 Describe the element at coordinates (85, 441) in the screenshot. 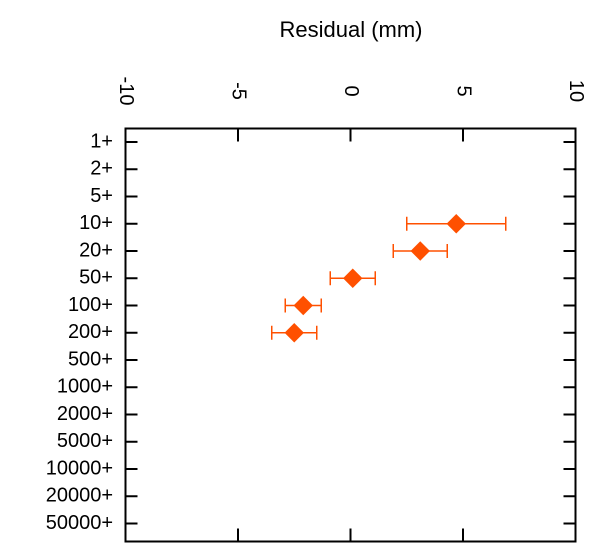

I see `y-tick-label-11: 5000+` at that location.